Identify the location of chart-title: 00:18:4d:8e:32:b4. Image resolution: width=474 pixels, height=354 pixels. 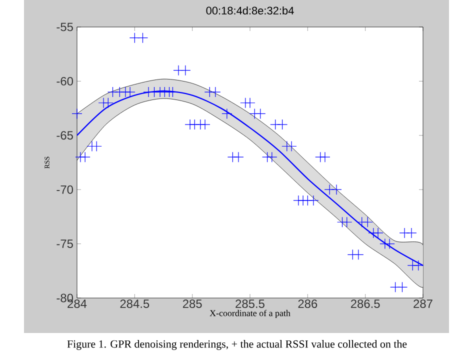
(250, 10).